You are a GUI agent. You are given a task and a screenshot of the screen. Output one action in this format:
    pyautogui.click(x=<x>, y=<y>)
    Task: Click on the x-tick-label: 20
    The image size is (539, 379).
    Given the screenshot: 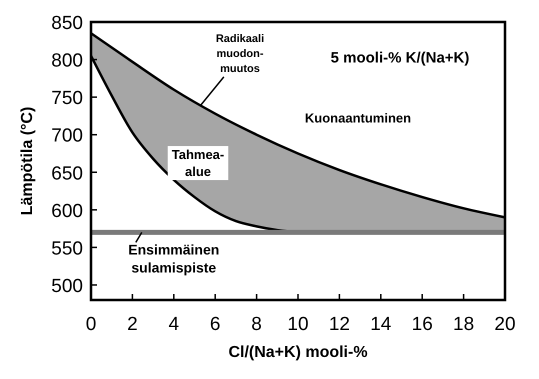 What is the action you would take?
    pyautogui.click(x=505, y=324)
    